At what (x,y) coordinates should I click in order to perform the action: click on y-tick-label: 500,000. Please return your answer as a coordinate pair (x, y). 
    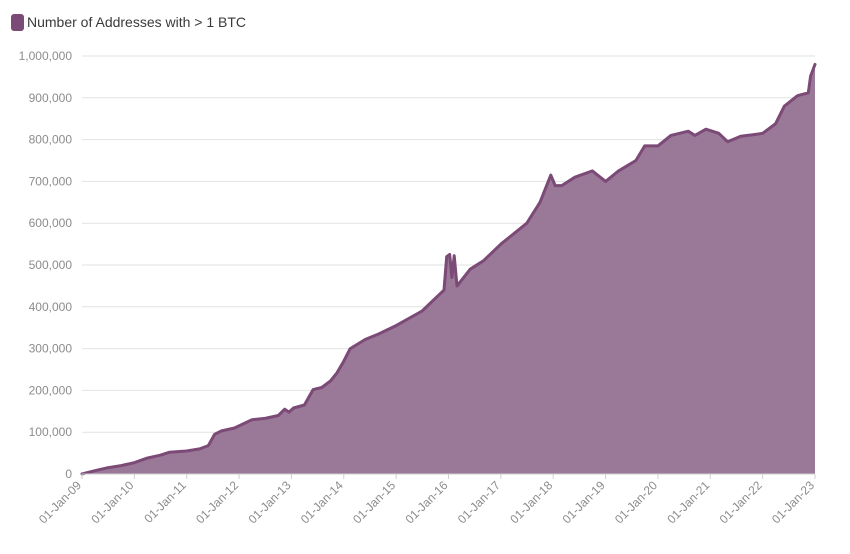
    Looking at the image, I should click on (51, 265).